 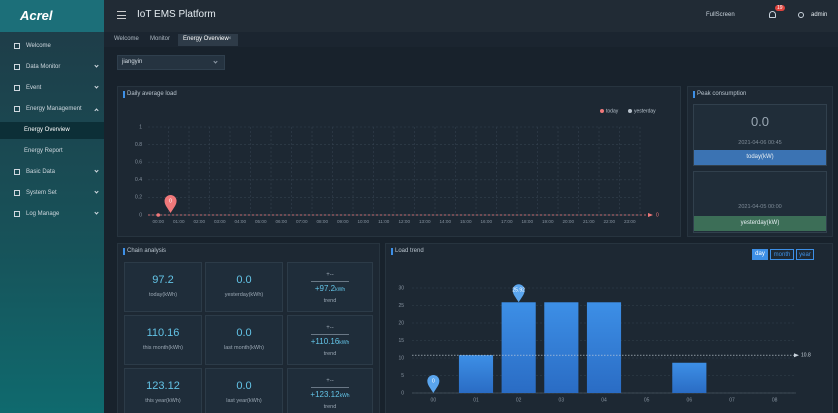 I want to click on header-bar, so click(x=471, y=16).